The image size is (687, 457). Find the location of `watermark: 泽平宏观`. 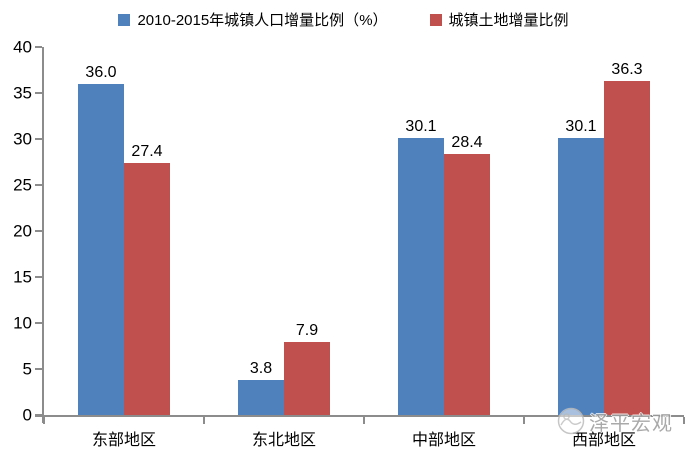

watermark: 泽平宏观 is located at coordinates (614, 421).